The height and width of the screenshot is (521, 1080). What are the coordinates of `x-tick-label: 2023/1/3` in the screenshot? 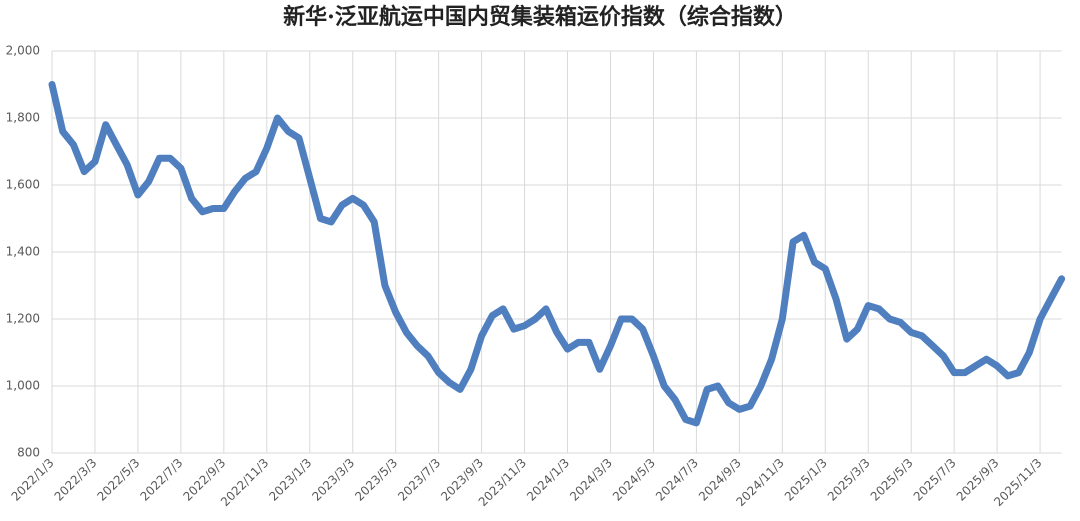 It's located at (290, 480).